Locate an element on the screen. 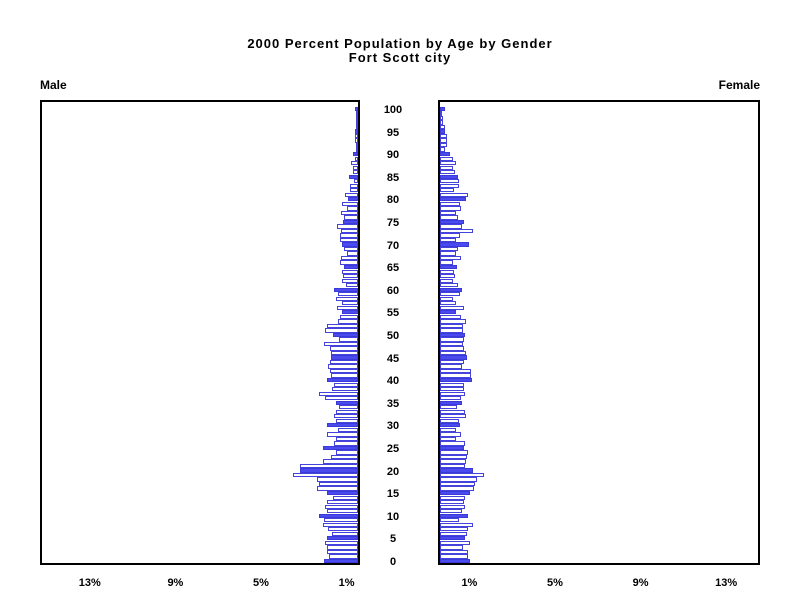 This screenshot has height=600, width=800. male-age-50-bar is located at coordinates (345, 335).